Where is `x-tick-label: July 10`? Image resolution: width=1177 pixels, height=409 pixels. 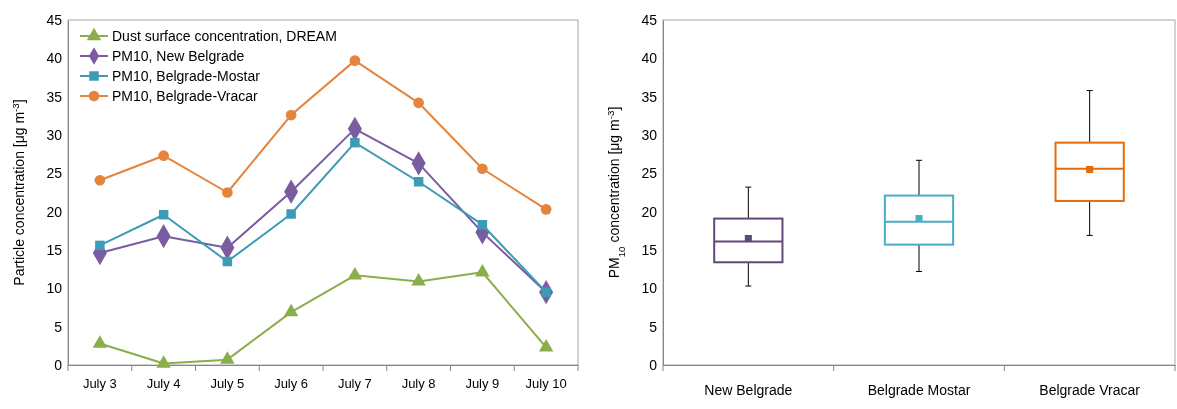
x-tick-label: July 10 is located at coordinates (546, 384).